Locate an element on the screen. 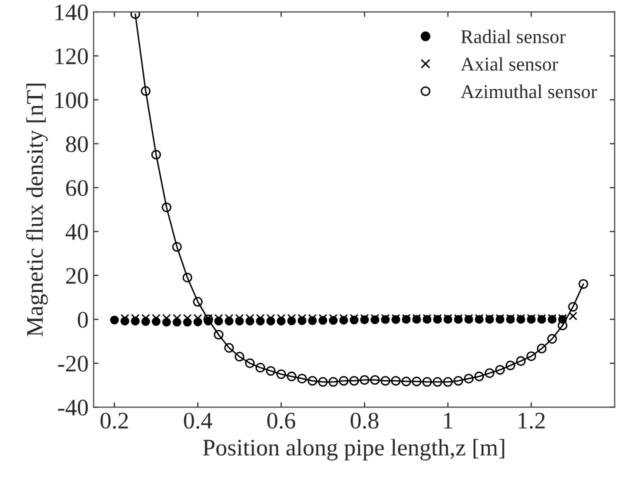 The image size is (624, 479). legend-label: Radial sensor is located at coordinates (513, 37).